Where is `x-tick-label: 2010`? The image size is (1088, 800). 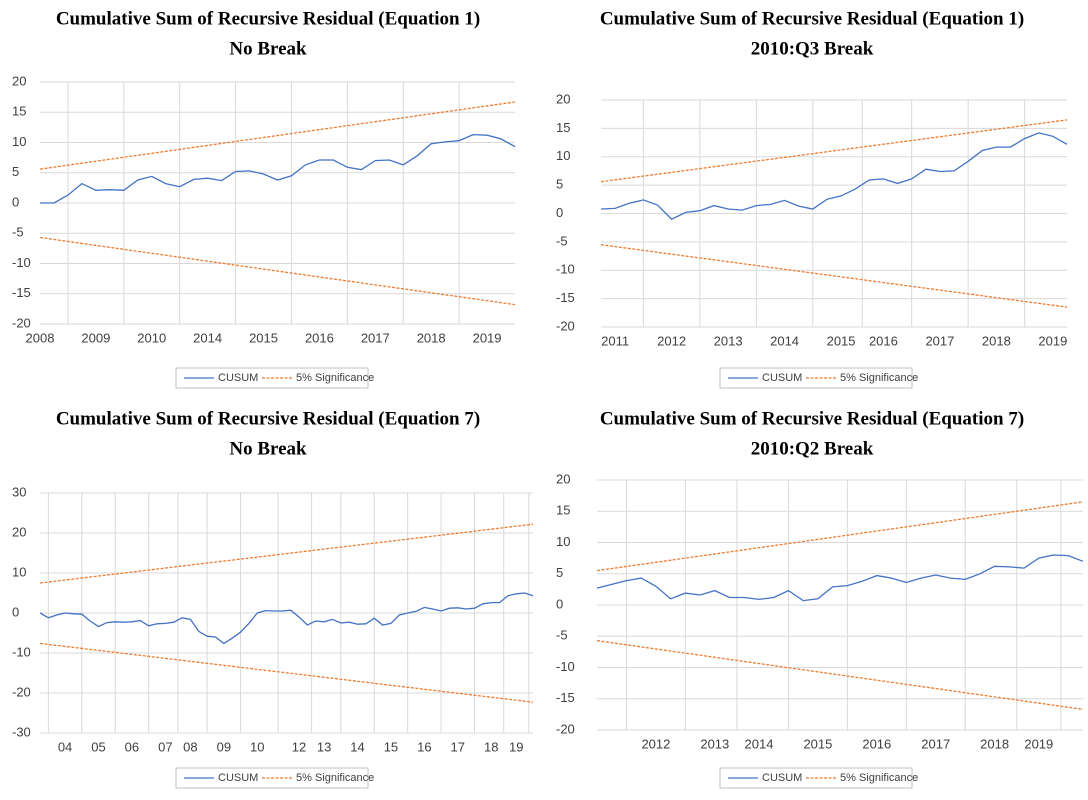 x-tick-label: 2010 is located at coordinates (151, 337).